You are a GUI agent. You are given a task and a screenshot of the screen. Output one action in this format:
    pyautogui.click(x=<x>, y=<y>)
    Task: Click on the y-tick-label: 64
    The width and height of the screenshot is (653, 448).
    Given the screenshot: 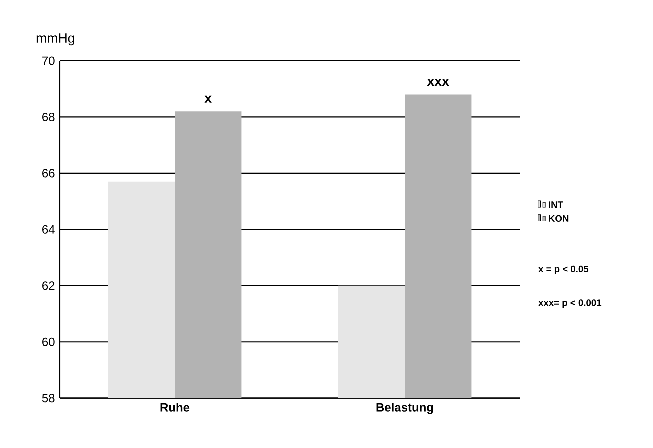 What is the action you would take?
    pyautogui.click(x=48, y=229)
    